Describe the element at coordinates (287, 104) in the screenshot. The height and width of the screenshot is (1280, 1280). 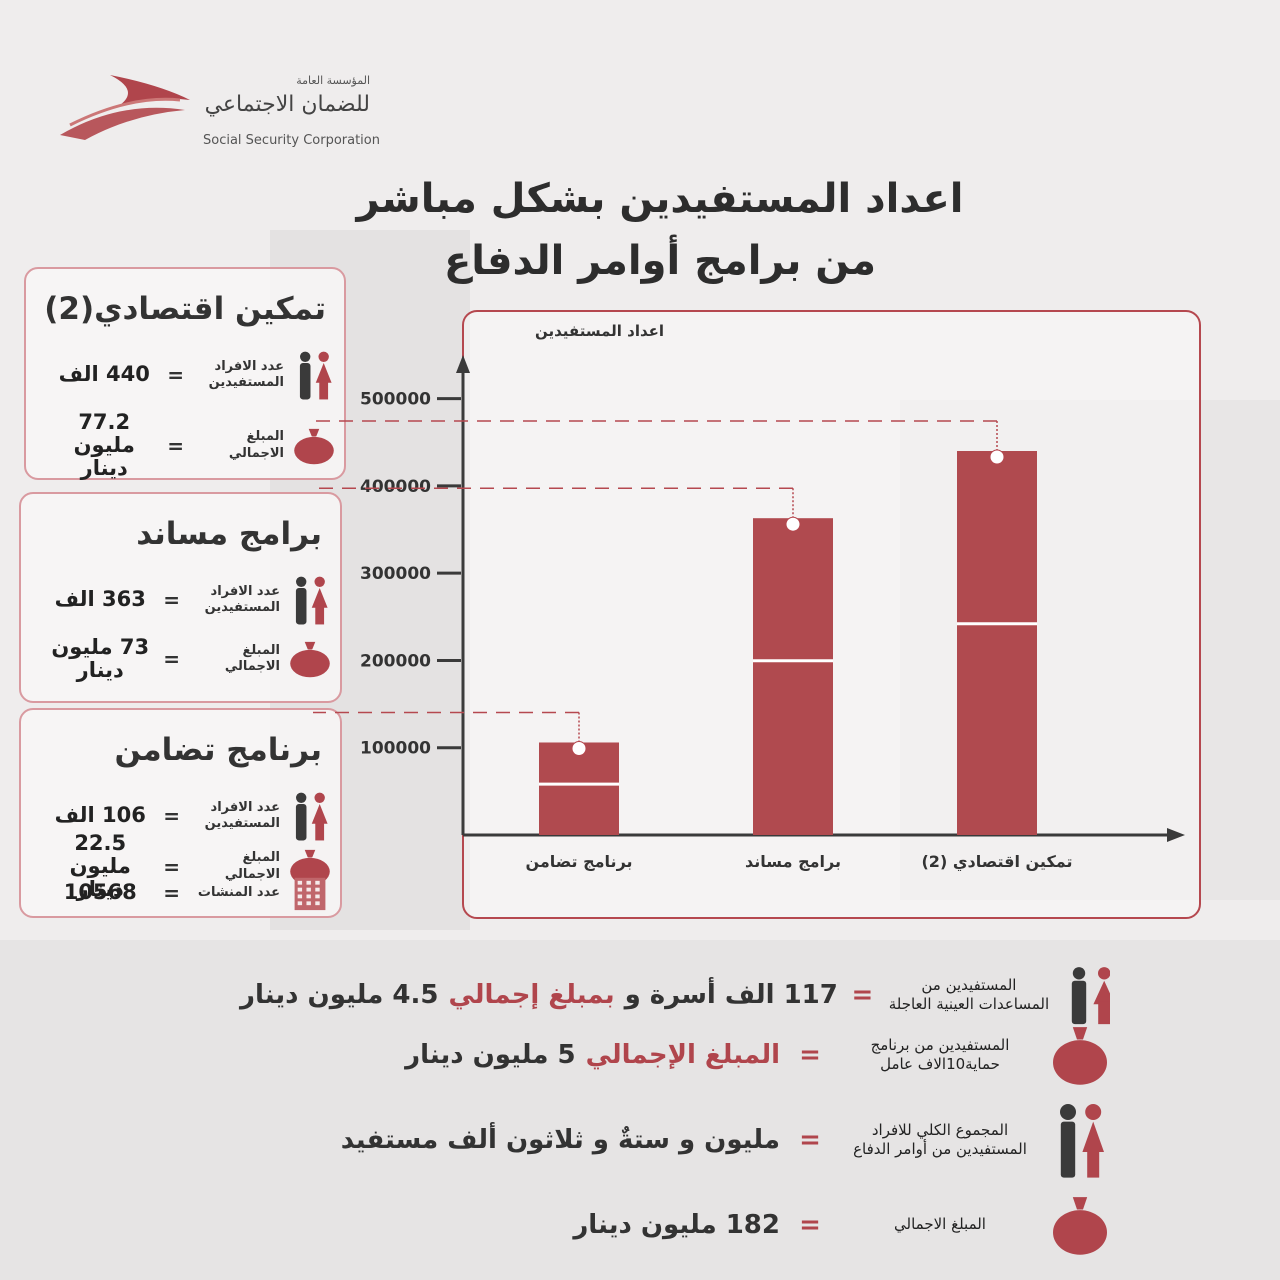
I see `logo-arabic: للضمان الاجتماعي` at that location.